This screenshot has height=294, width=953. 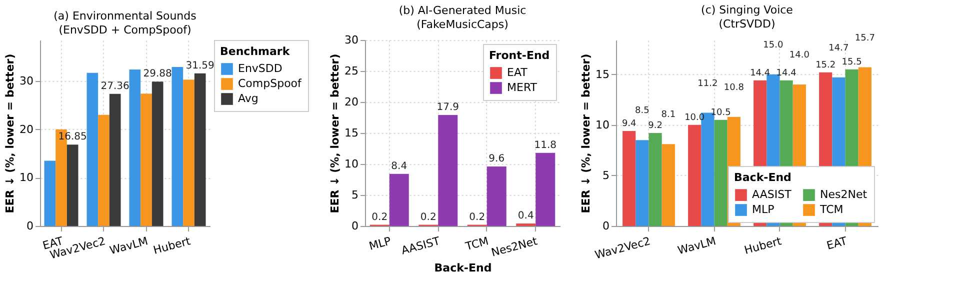 What do you see at coordinates (852, 62) in the screenshot?
I see `data-label: 15.5` at bounding box center [852, 62].